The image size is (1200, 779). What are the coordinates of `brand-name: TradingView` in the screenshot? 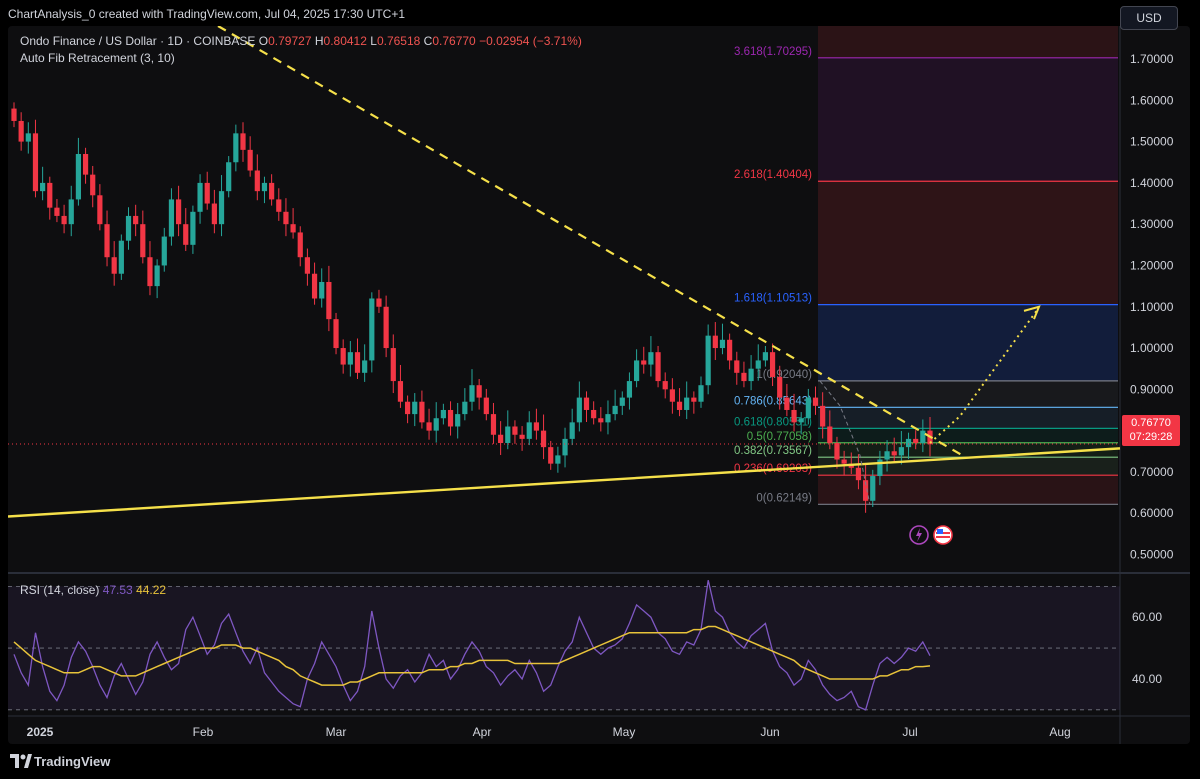 It's located at (72, 761).